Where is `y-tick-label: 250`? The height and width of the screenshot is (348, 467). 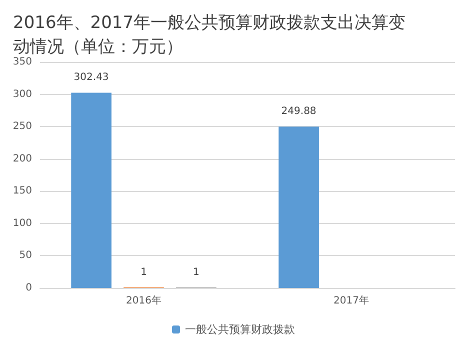 y-tick-label: 250 is located at coordinates (22, 126).